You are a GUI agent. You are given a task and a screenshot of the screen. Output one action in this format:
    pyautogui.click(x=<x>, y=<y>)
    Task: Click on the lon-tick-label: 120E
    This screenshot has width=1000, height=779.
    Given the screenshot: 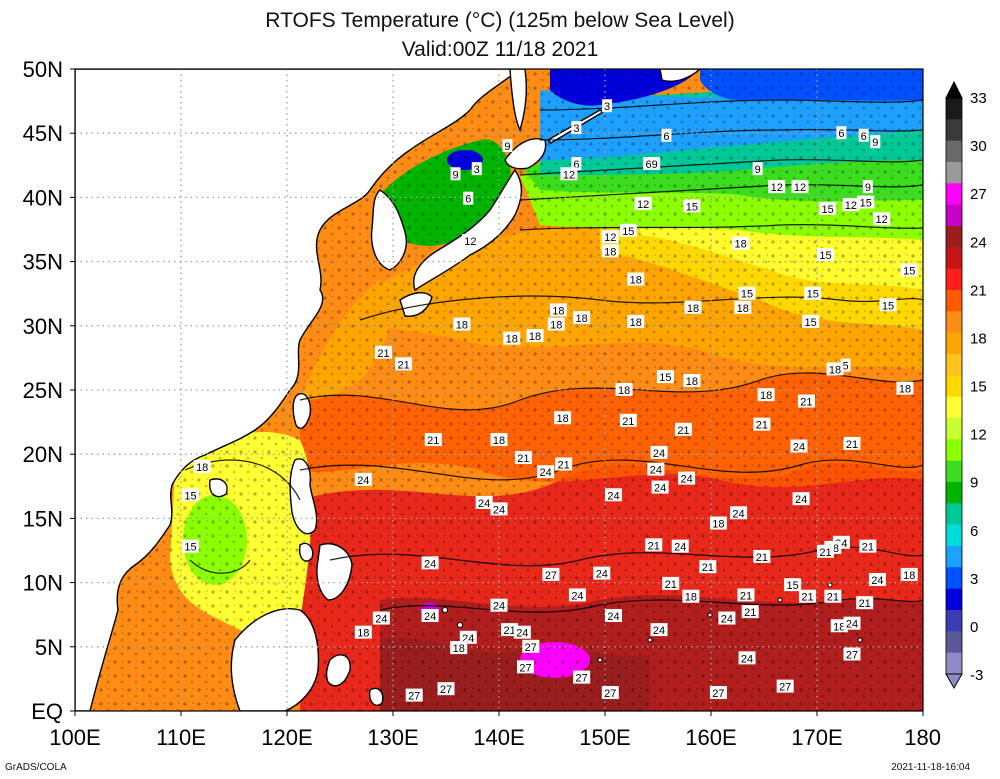 What is the action you would take?
    pyautogui.click(x=286, y=737)
    